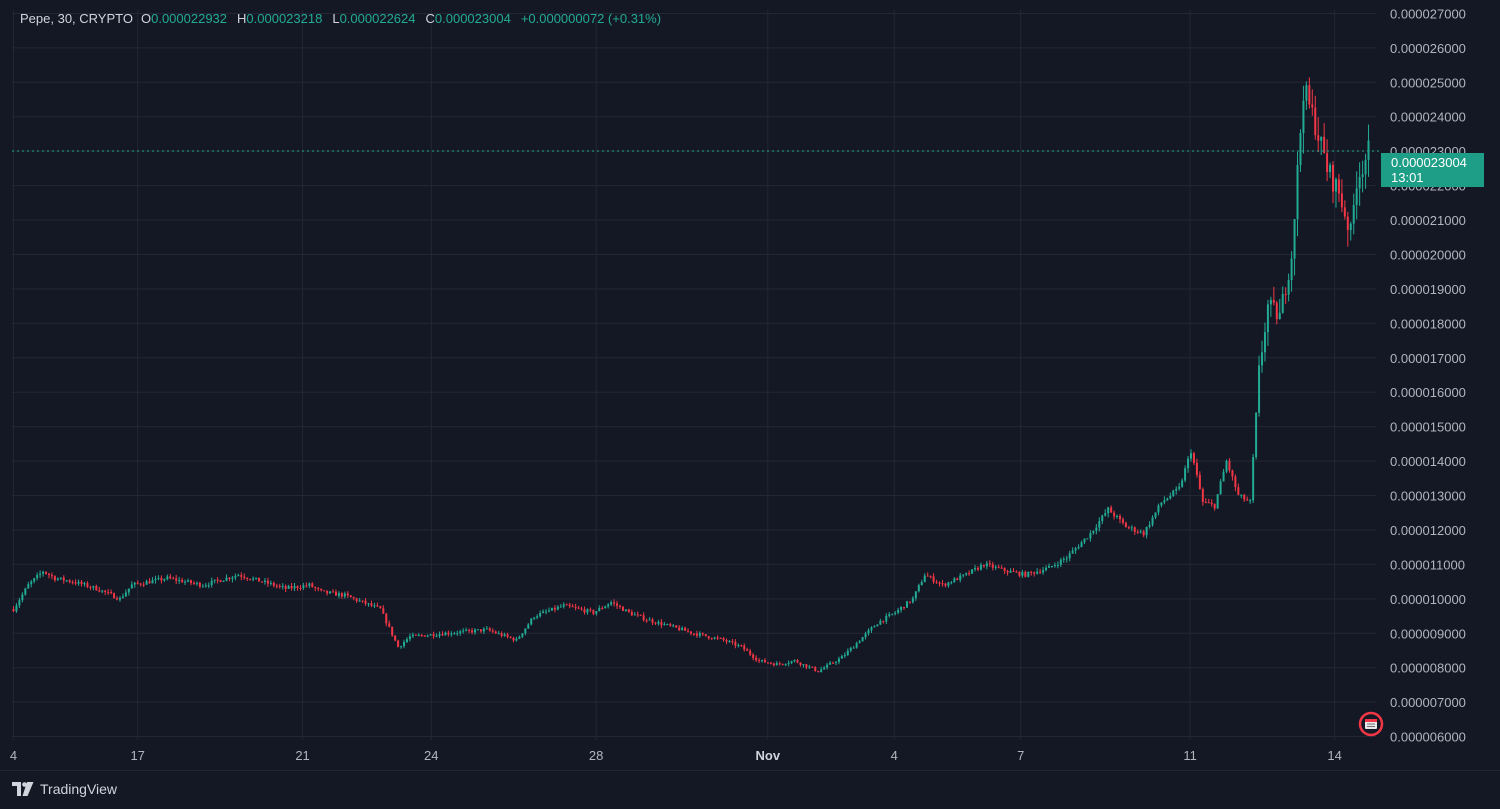 The height and width of the screenshot is (809, 1500). Describe the element at coordinates (79, 789) in the screenshot. I see `brand-name: TradingView` at that location.